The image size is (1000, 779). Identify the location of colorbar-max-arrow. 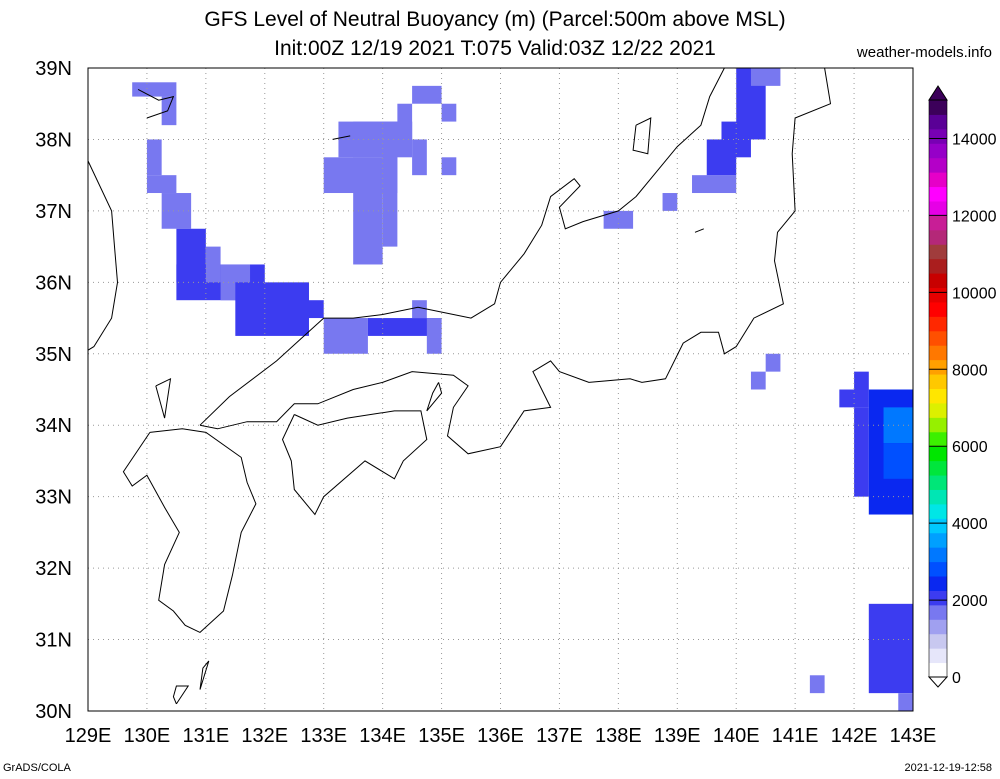
(938, 93).